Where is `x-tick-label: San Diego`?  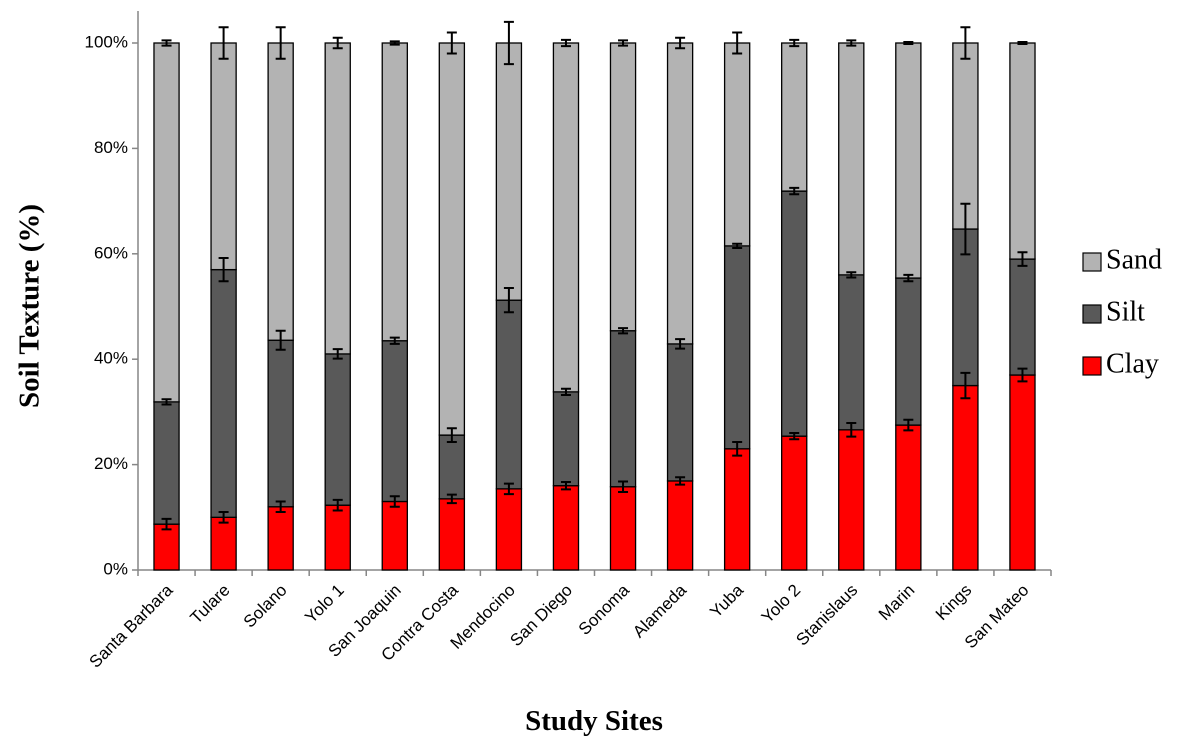
x-tick-label: San Diego is located at coordinates (541, 616).